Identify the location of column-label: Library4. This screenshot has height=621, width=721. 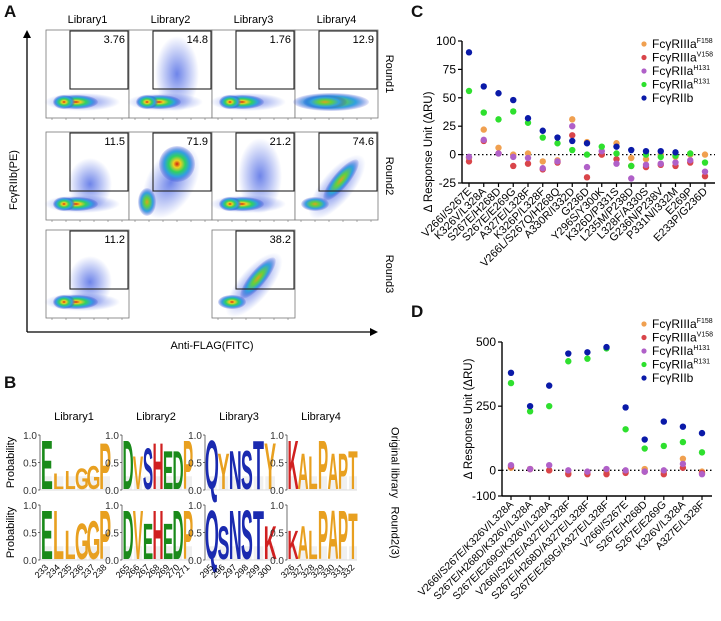
(321, 417).